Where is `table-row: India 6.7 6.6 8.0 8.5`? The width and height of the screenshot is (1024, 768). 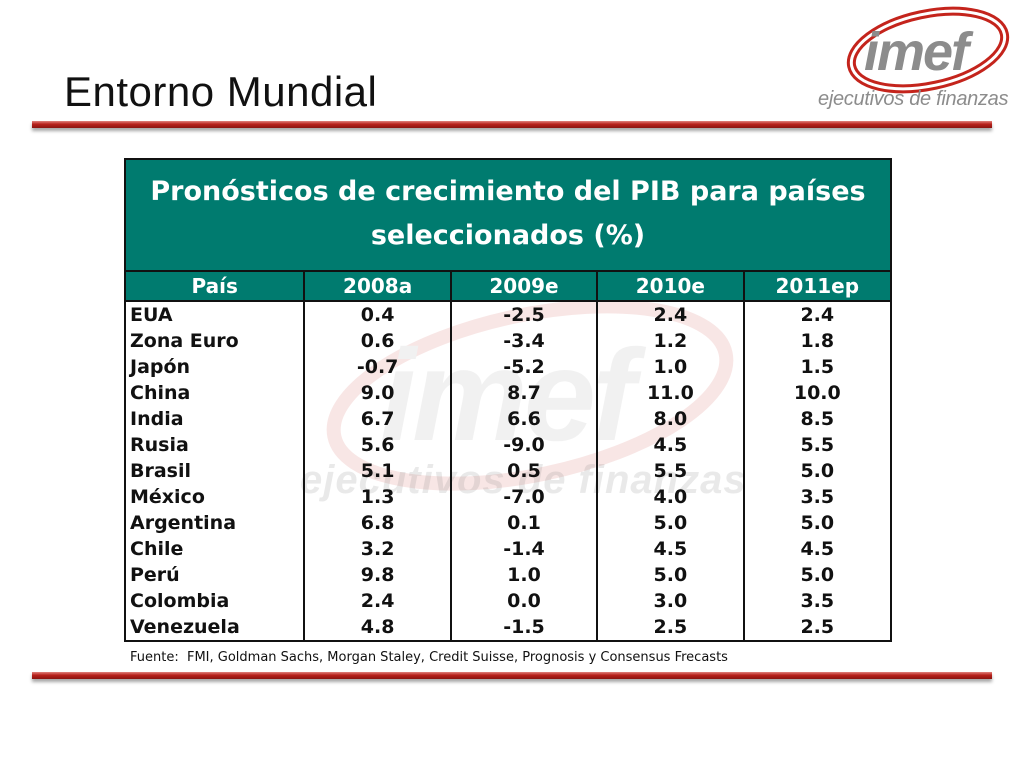
table-row: India 6.7 6.6 8.0 8.5 is located at coordinates (508, 419).